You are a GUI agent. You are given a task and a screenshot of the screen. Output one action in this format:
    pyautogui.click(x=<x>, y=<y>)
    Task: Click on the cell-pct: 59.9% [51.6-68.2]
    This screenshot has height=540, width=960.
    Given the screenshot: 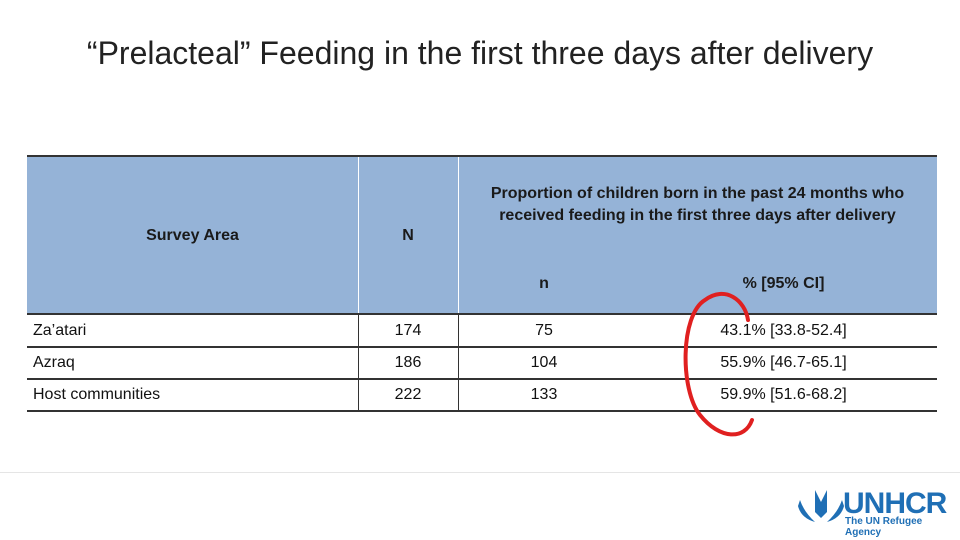 What is the action you would take?
    pyautogui.click(x=783, y=394)
    